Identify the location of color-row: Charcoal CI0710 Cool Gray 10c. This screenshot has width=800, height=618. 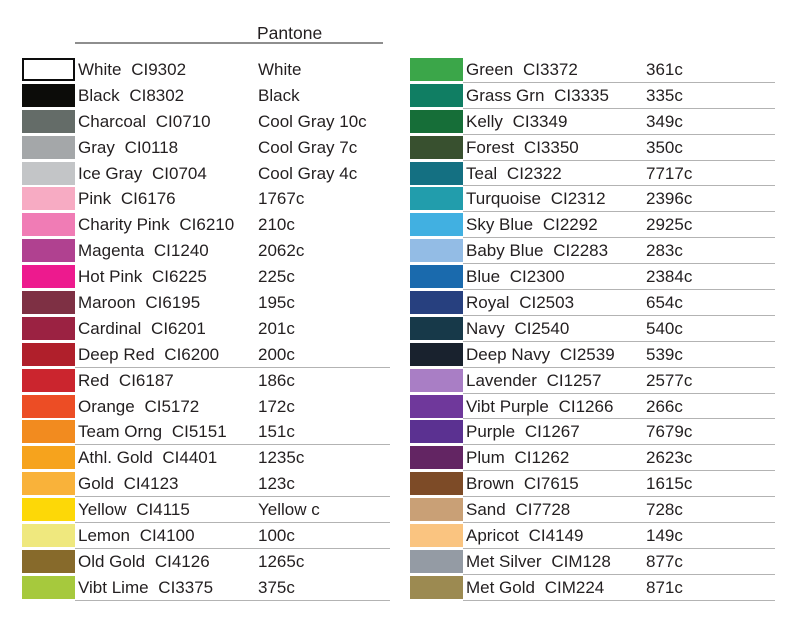
(206, 122).